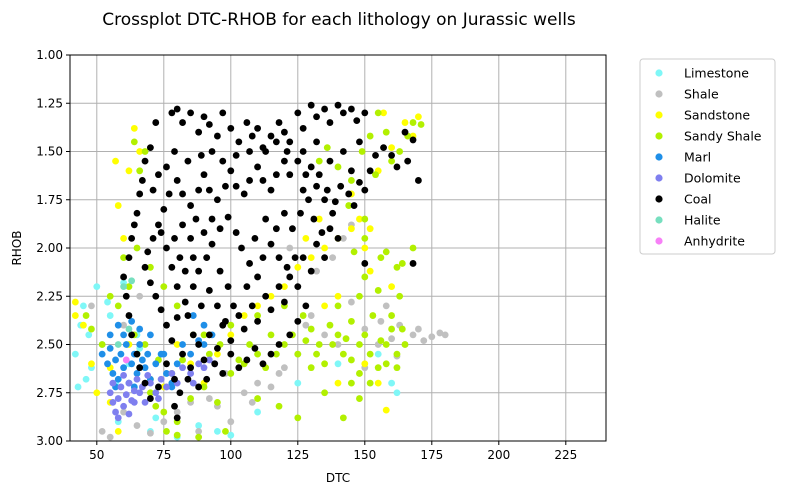 This screenshot has width=785, height=495. Describe the element at coordinates (49, 296) in the screenshot. I see `y-tick-label: 2.25` at that location.